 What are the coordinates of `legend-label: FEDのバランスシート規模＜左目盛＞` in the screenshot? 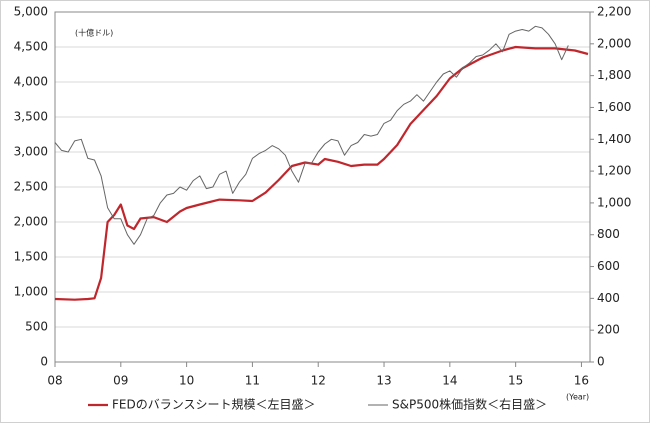 It's located at (214, 404).